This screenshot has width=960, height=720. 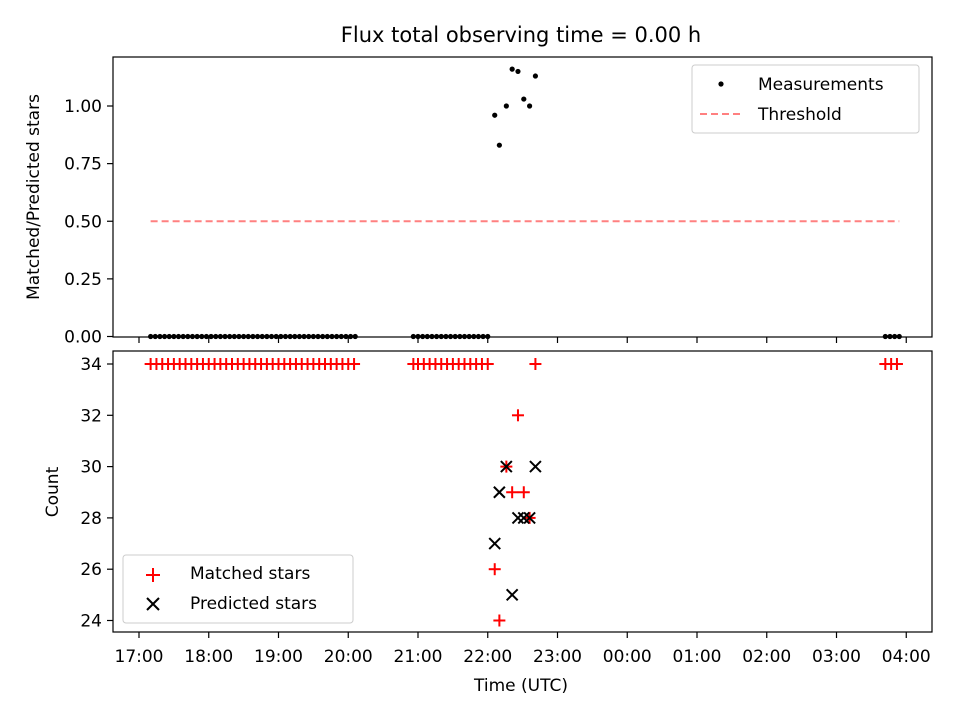 What do you see at coordinates (487, 657) in the screenshot?
I see `x-tick-label: 22:00` at bounding box center [487, 657].